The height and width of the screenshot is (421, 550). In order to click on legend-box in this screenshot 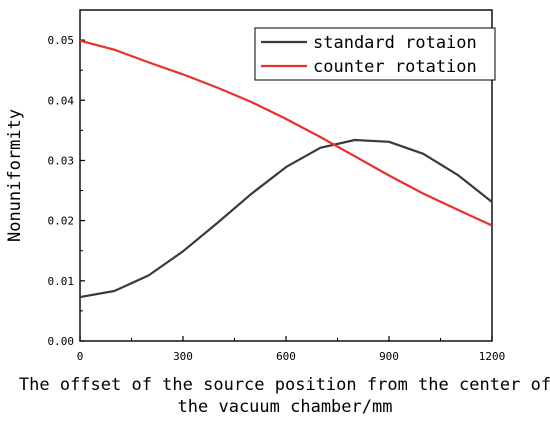, I will do `click(375, 54)`.